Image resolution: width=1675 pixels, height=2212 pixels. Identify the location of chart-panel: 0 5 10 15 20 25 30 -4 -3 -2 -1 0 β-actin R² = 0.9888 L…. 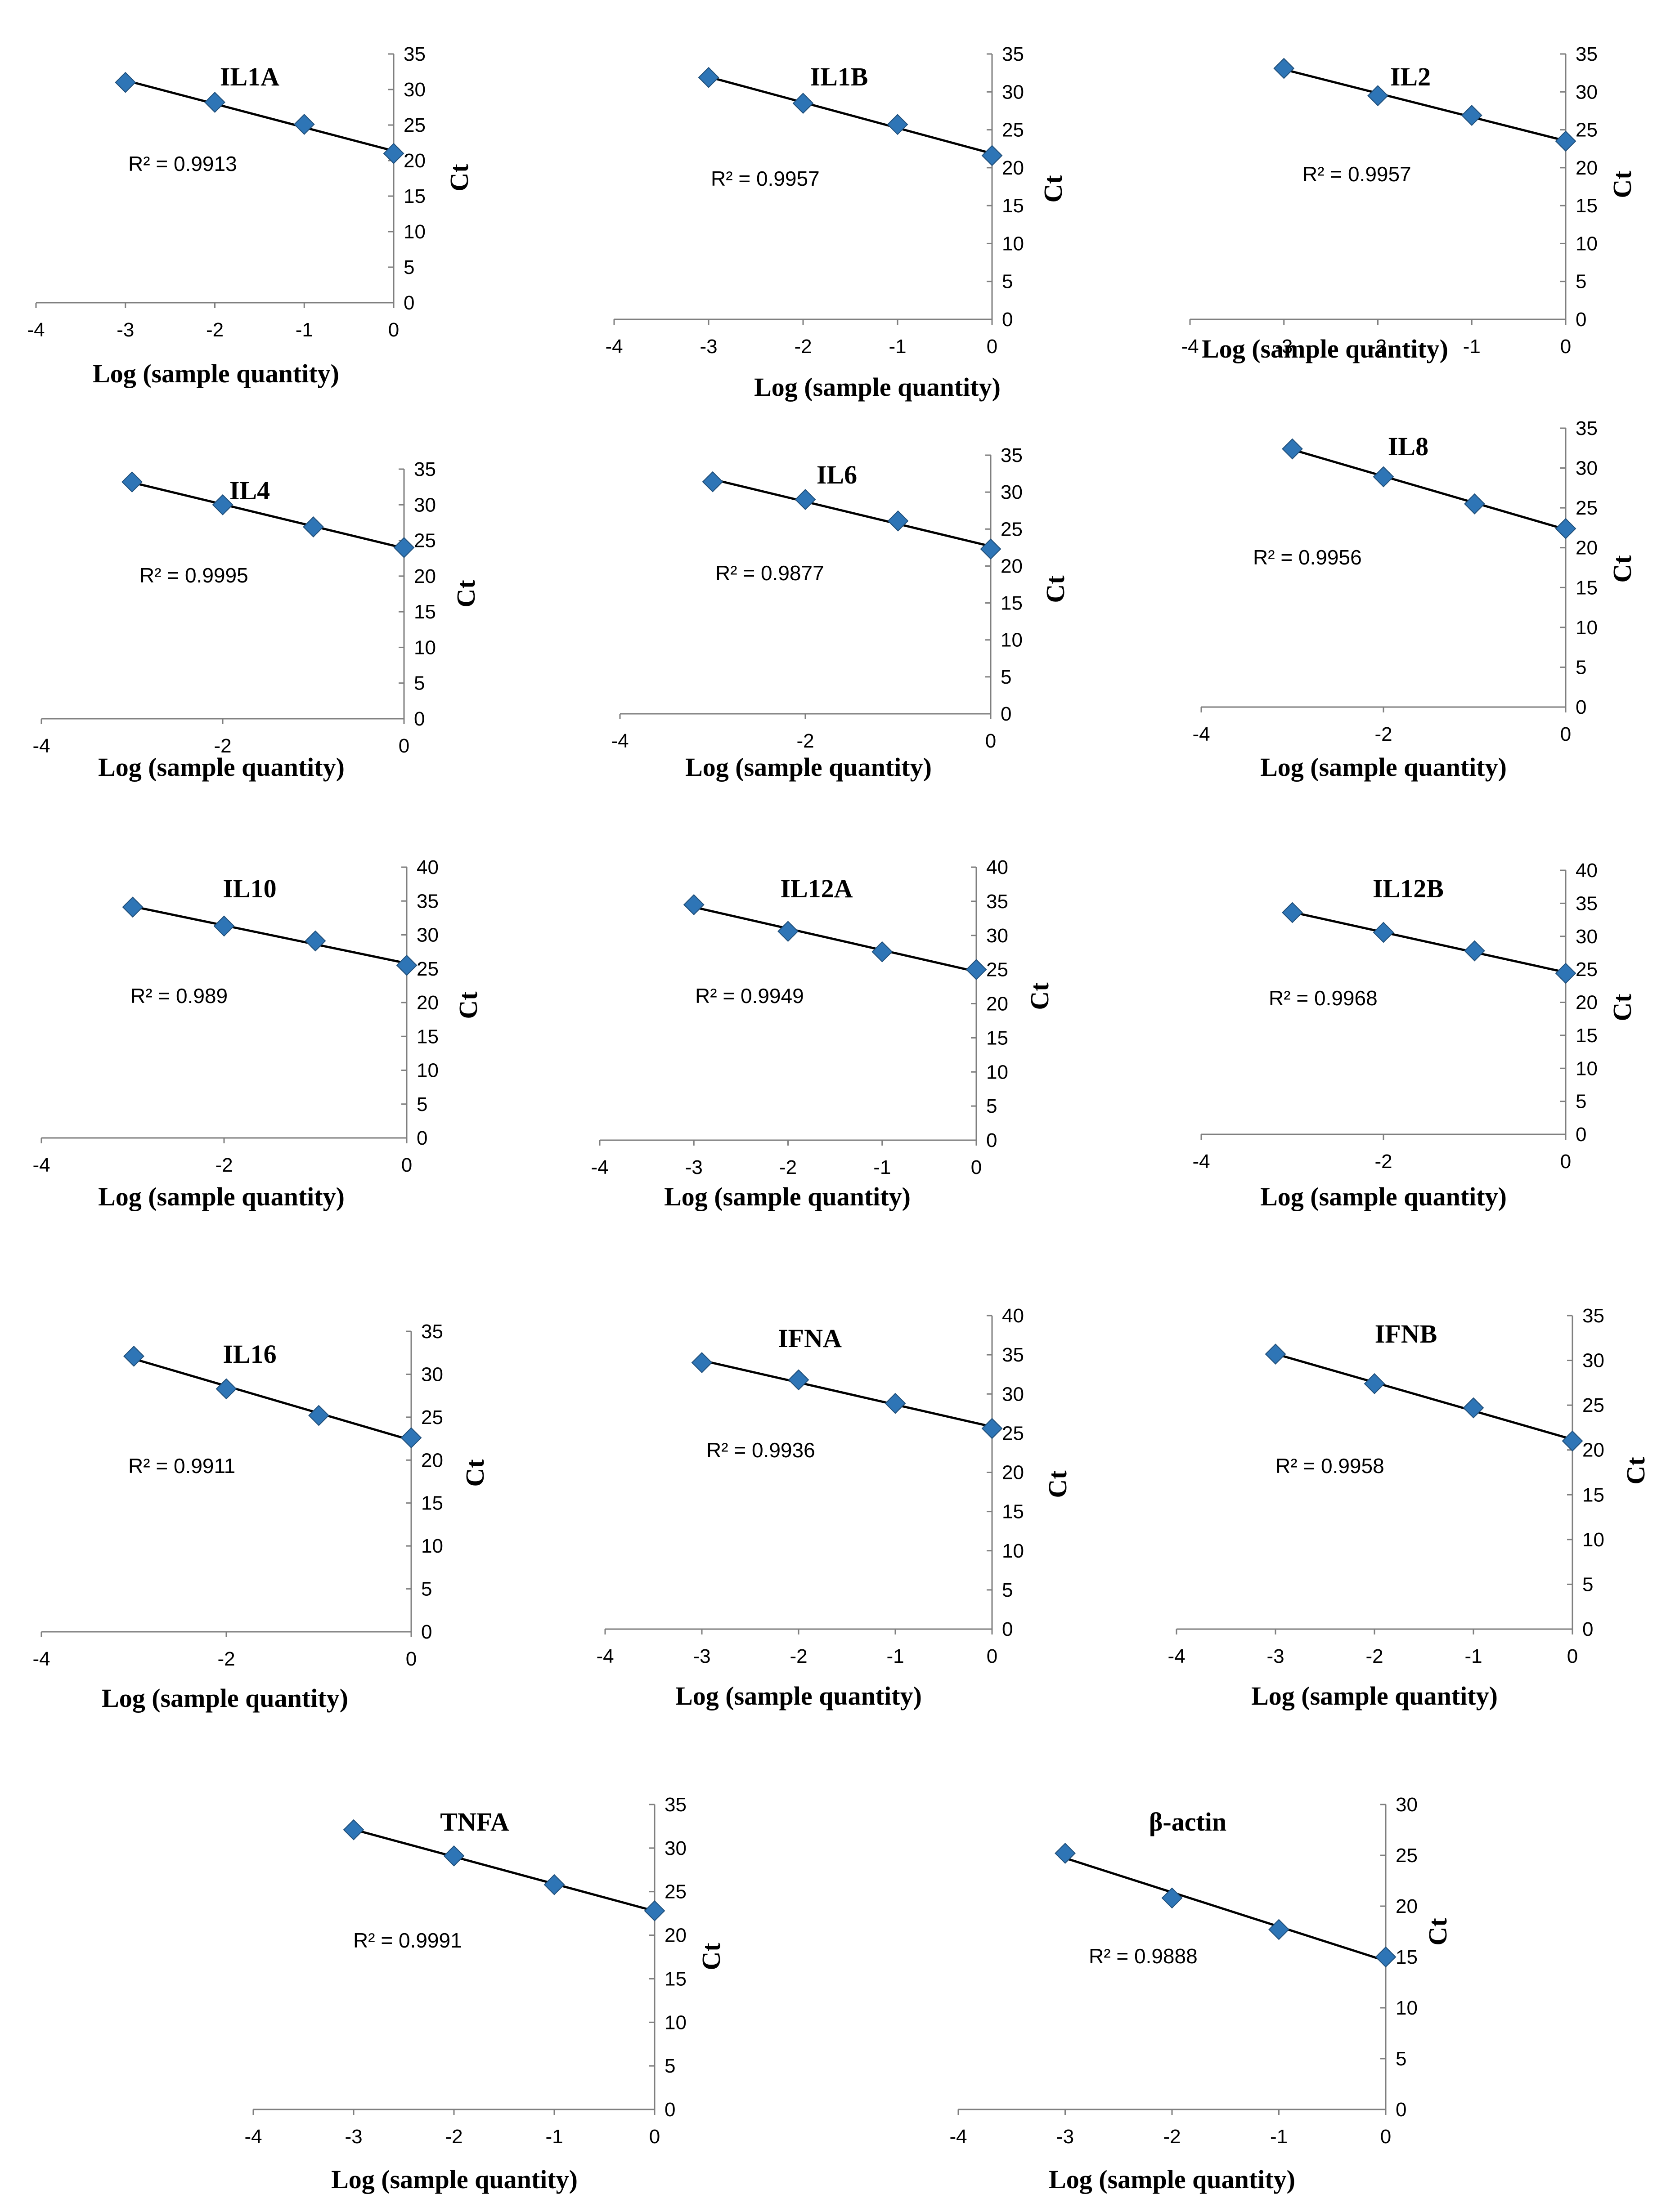
(1200, 1994).